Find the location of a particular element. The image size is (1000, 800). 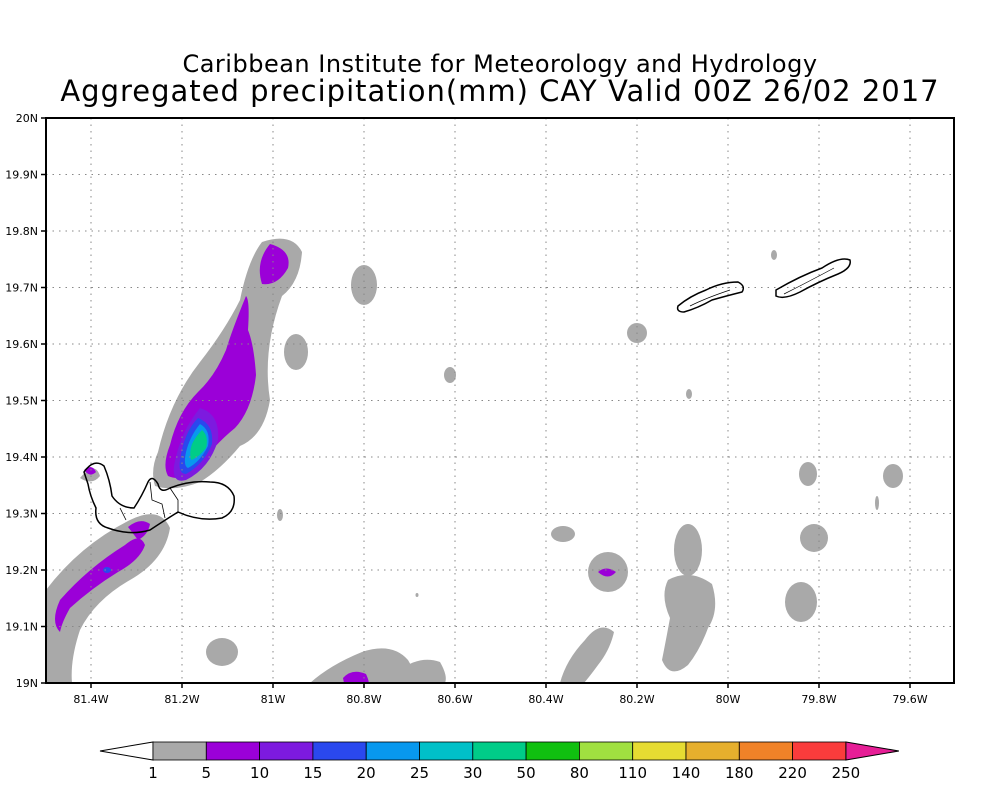

colorbar-label: 180 is located at coordinates (739, 773).